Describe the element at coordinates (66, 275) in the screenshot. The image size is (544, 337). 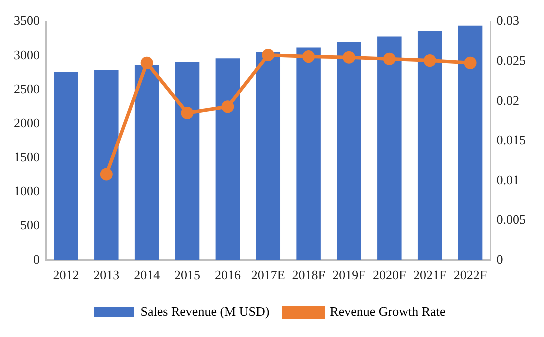
I see `x-tick-label: 2012` at that location.